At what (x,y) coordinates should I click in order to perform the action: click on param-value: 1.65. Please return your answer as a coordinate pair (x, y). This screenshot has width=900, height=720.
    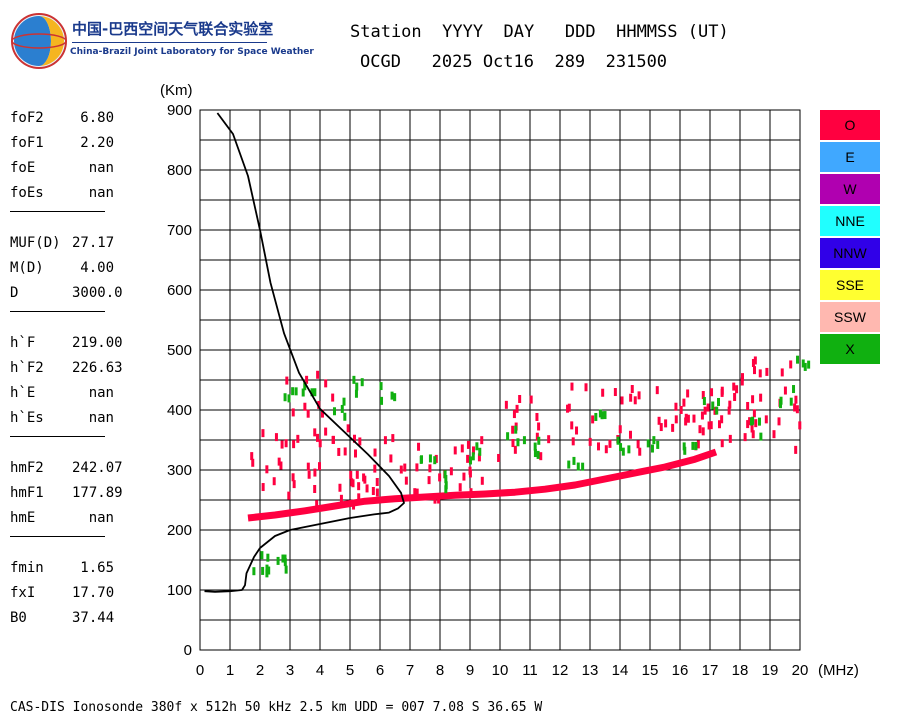
    Looking at the image, I should click on (97, 568).